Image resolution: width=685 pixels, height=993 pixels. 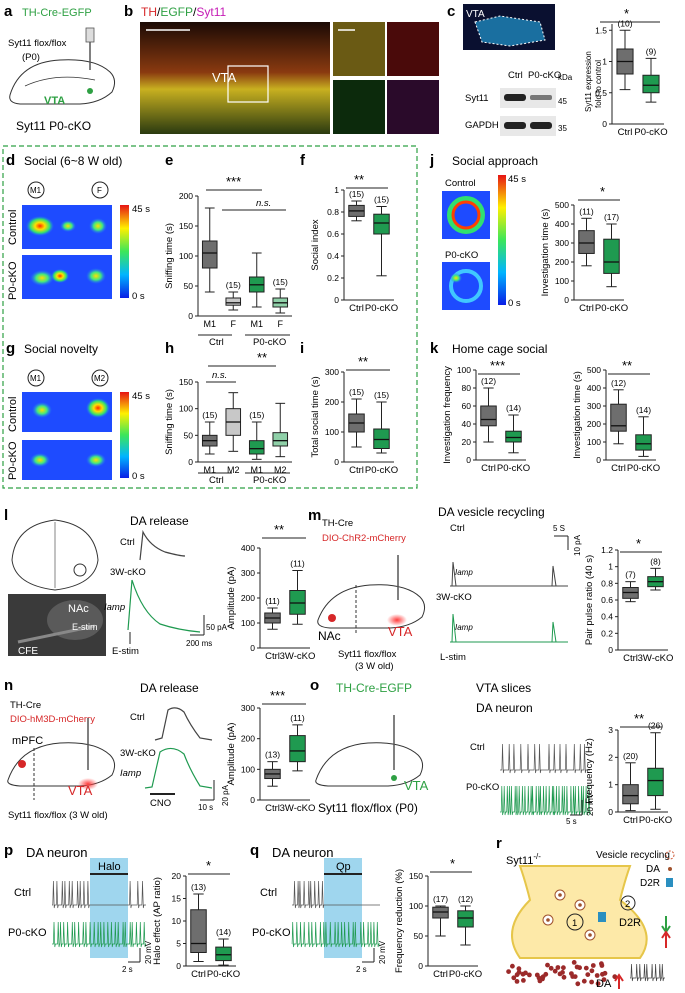 What do you see at coordinates (248, 84) in the screenshot?
I see `zoom-box` at bounding box center [248, 84].